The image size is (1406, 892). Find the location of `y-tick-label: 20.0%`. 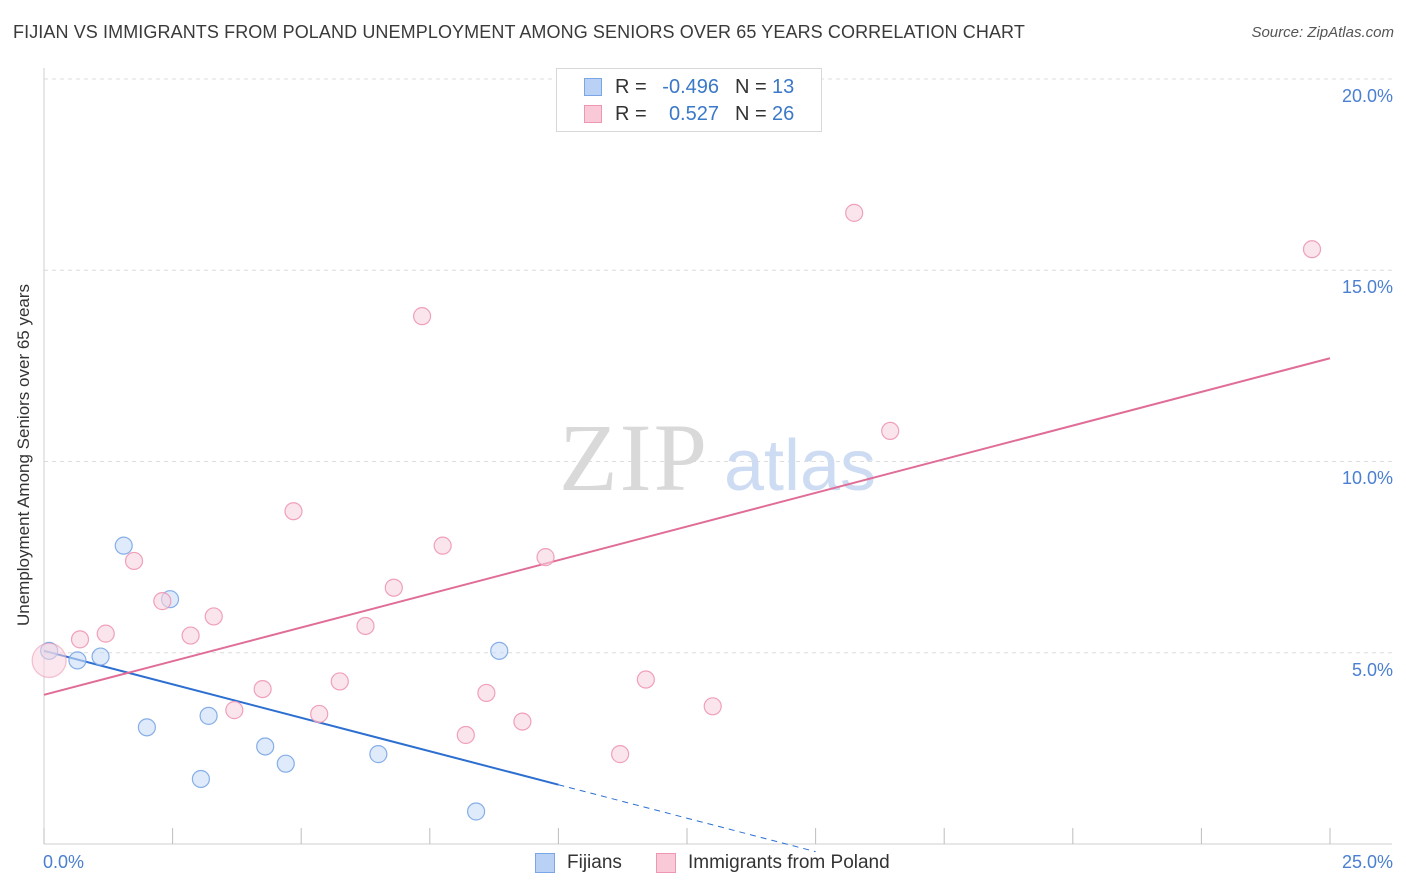

y-tick-label: 20.0% is located at coordinates (1367, 96).